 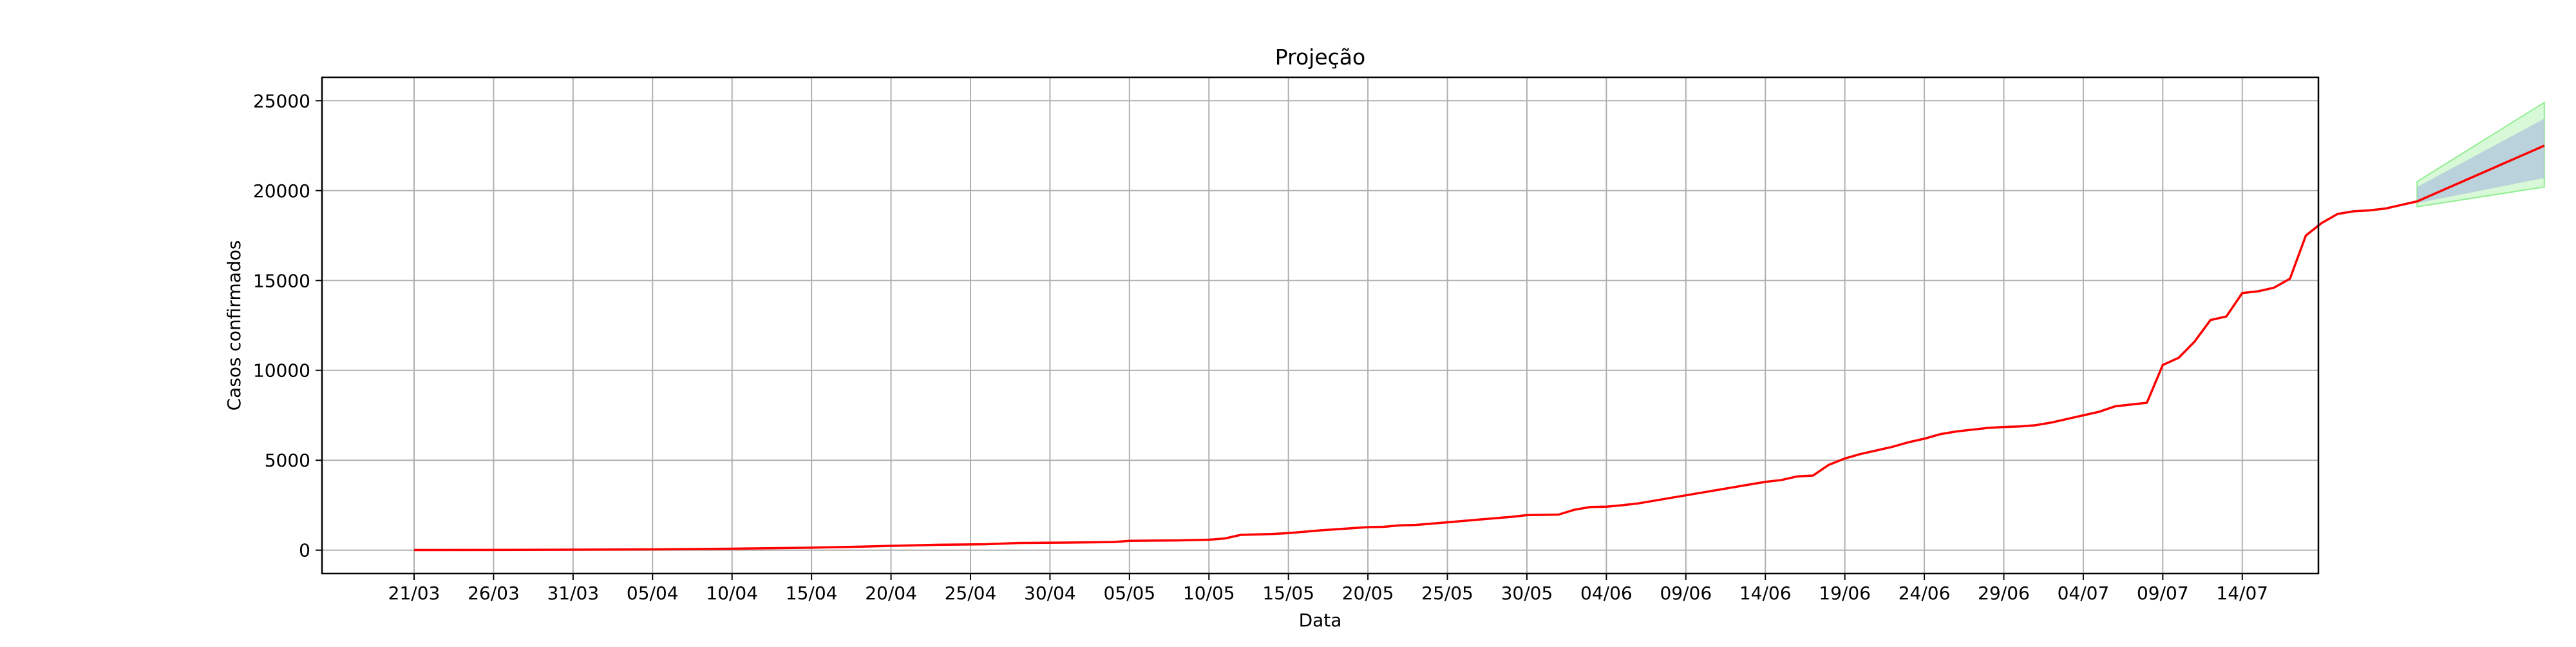 What do you see at coordinates (1527, 593) in the screenshot?
I see `x-tick-label: 30/05` at bounding box center [1527, 593].